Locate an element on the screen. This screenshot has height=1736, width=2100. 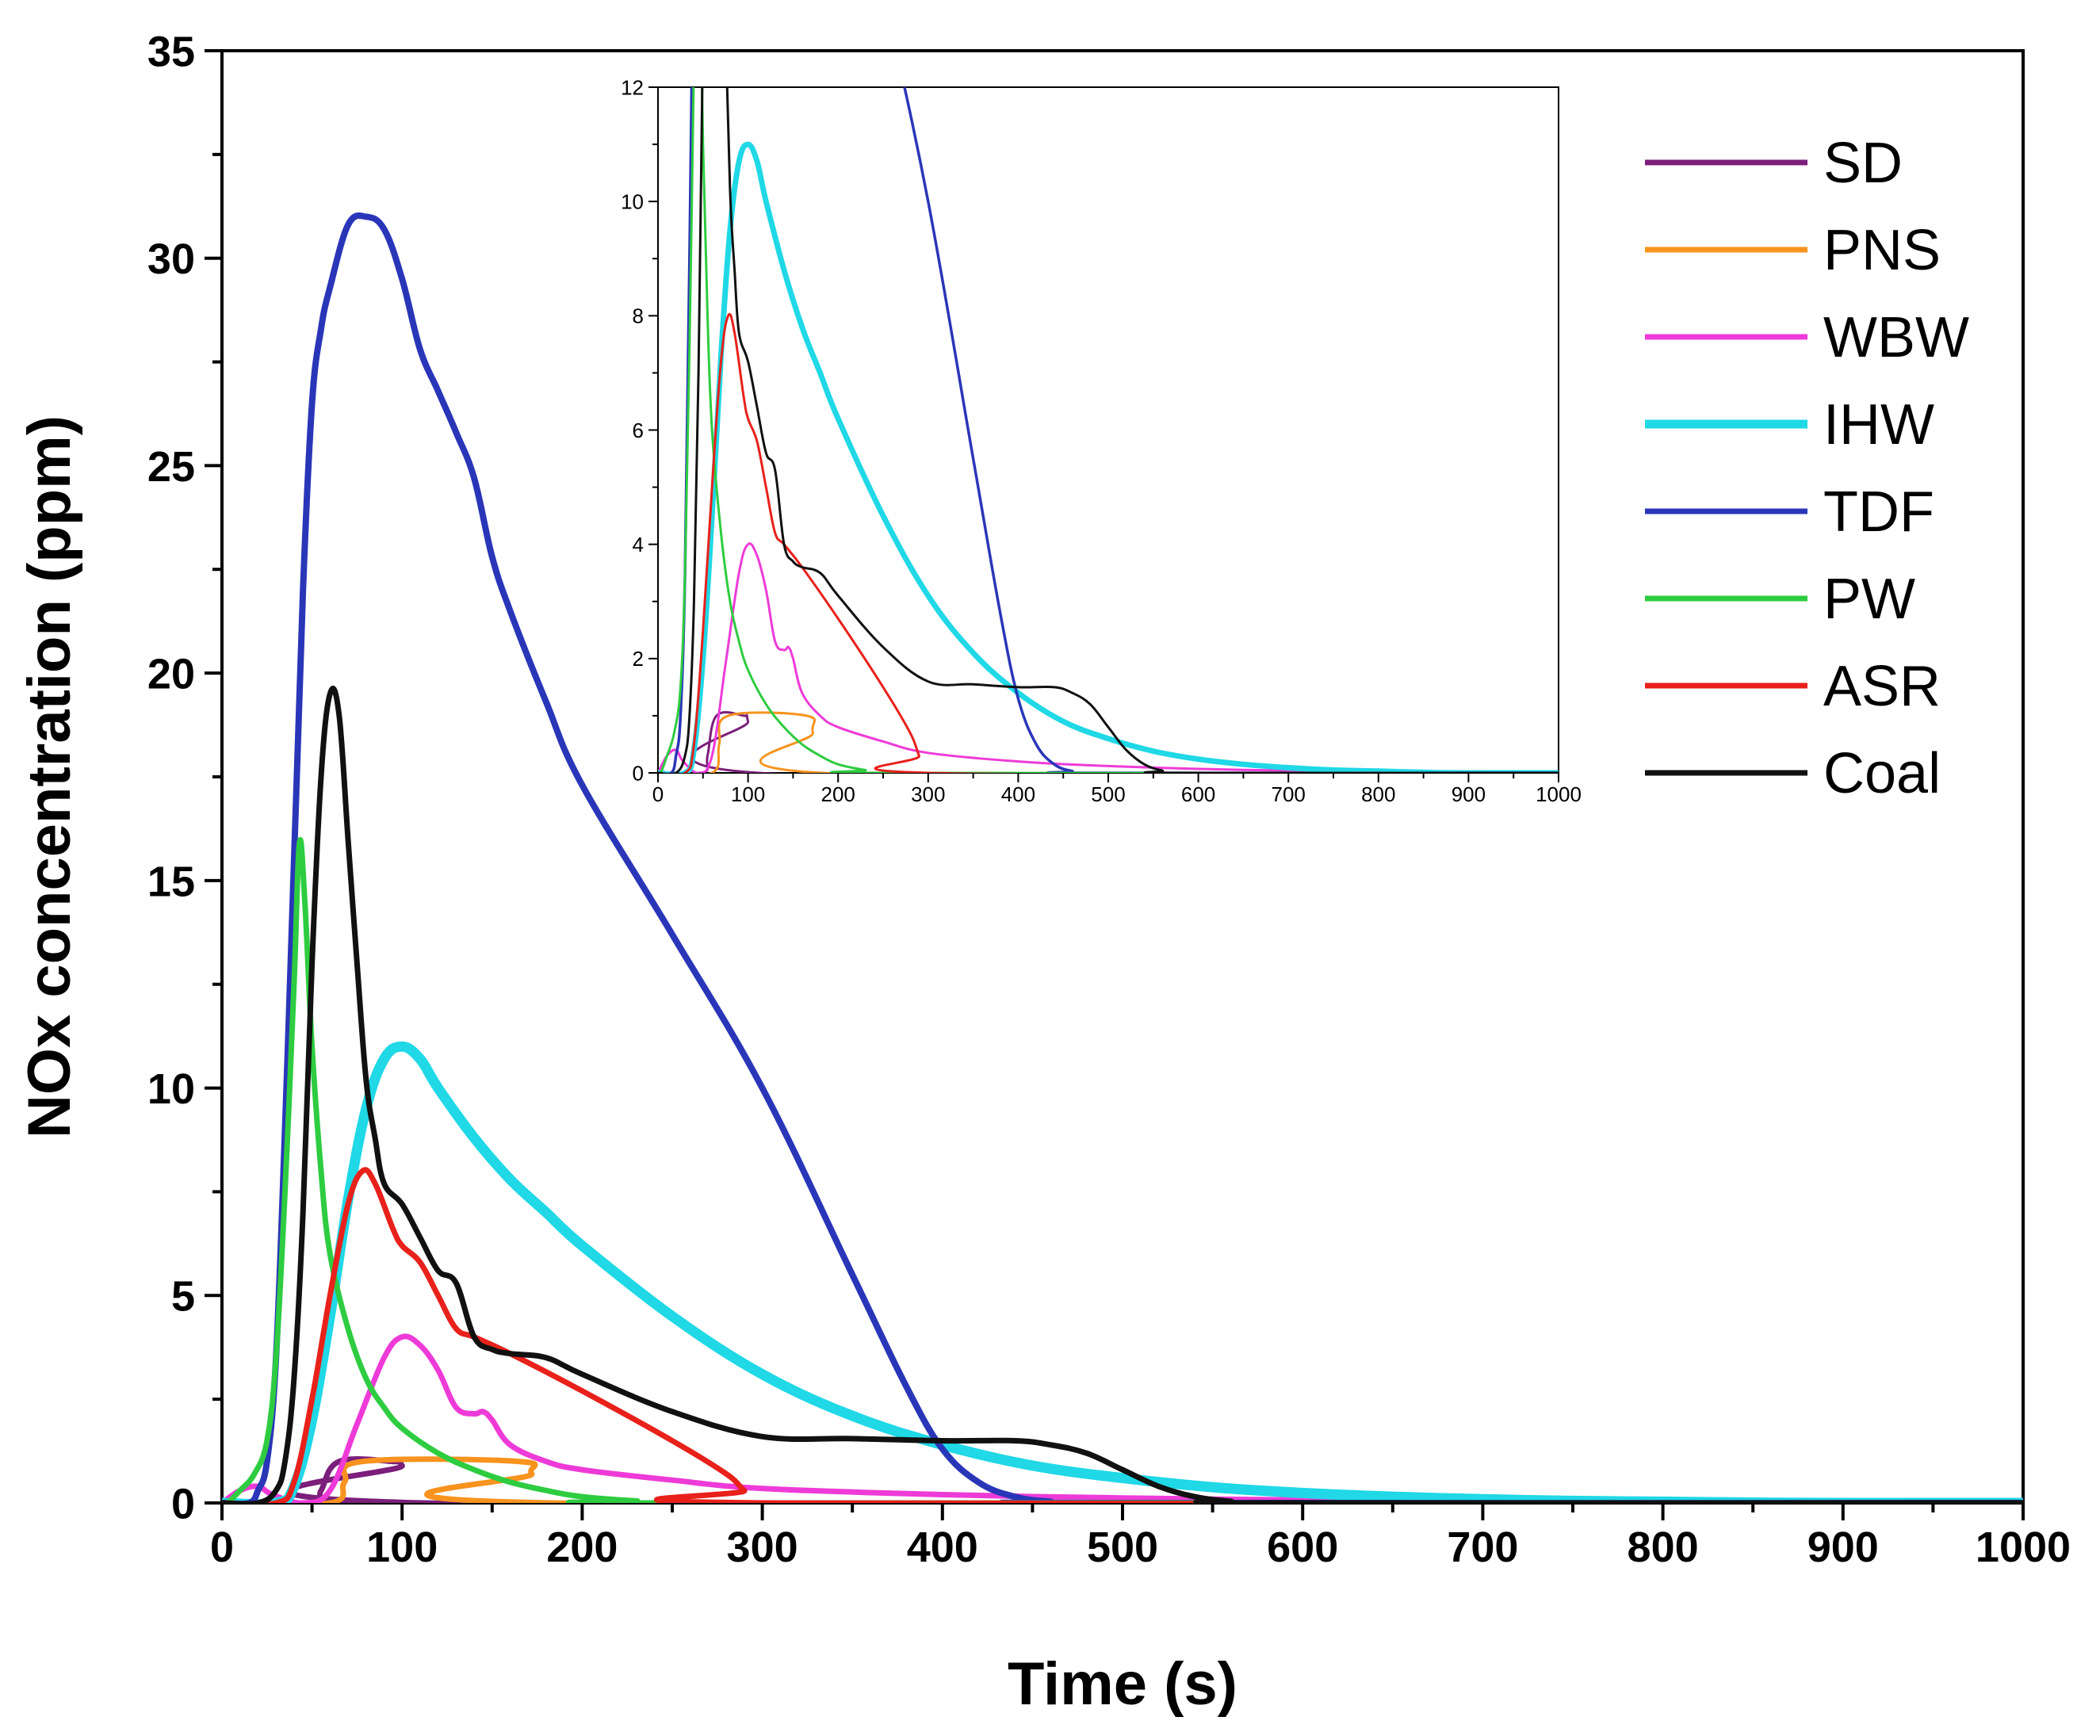
series-line-pns-inset is located at coordinates (1108, 742).